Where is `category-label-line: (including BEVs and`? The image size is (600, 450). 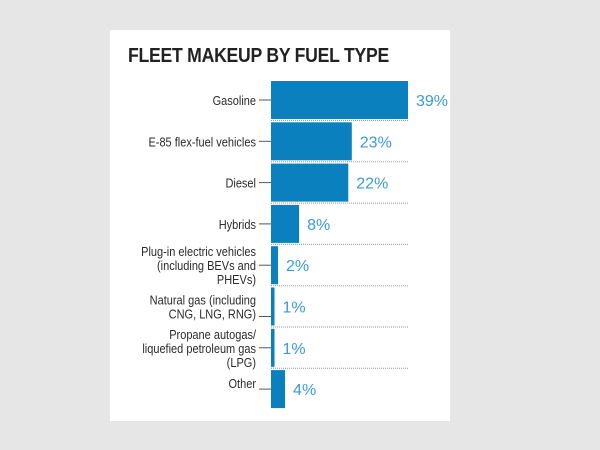
category-label-line: (including BEVs and is located at coordinates (206, 267).